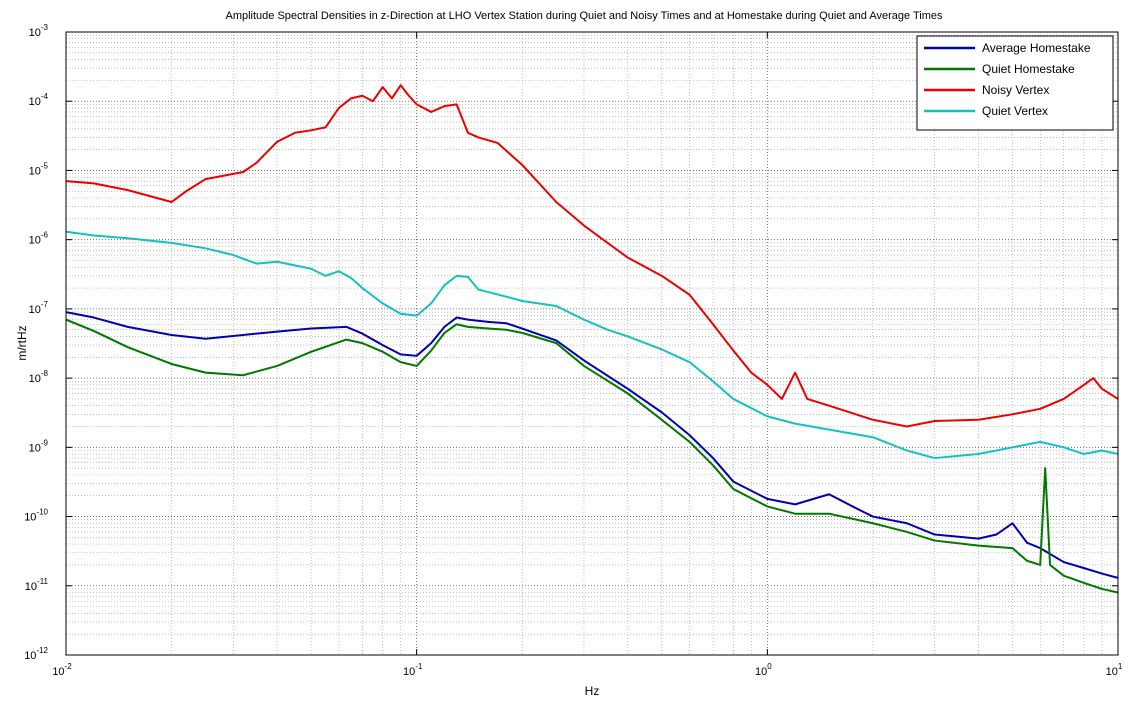 The width and height of the screenshot is (1128, 706). Describe the element at coordinates (39, 308) in the screenshot. I see `y-tick-label: 10⁻⁷` at that location.